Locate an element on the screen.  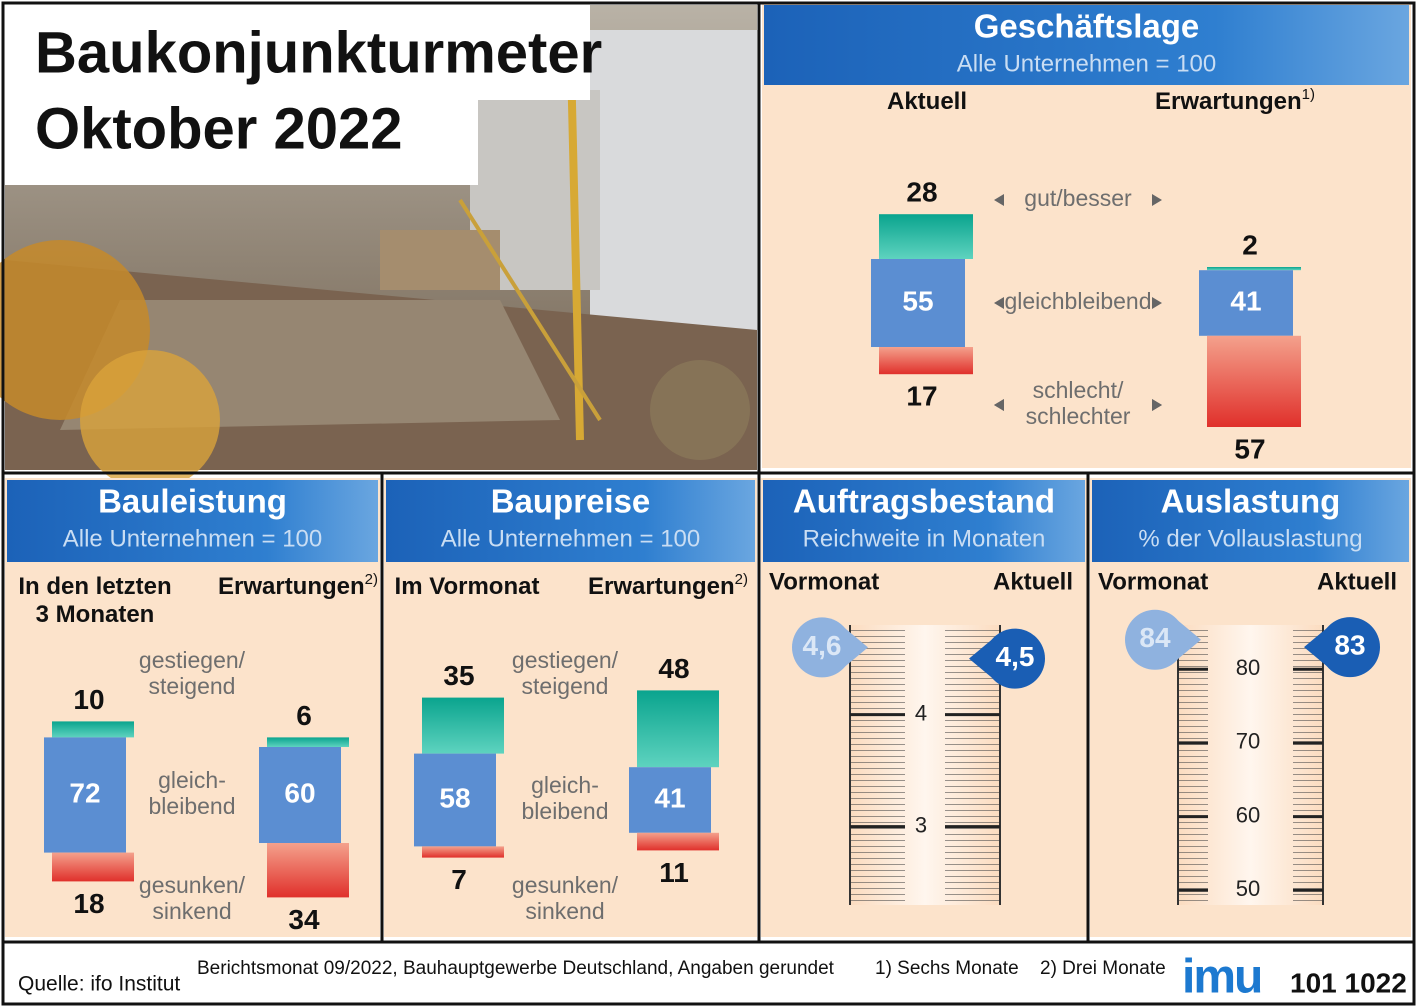
footnote: 1) Sechs Monate is located at coordinates (947, 968).